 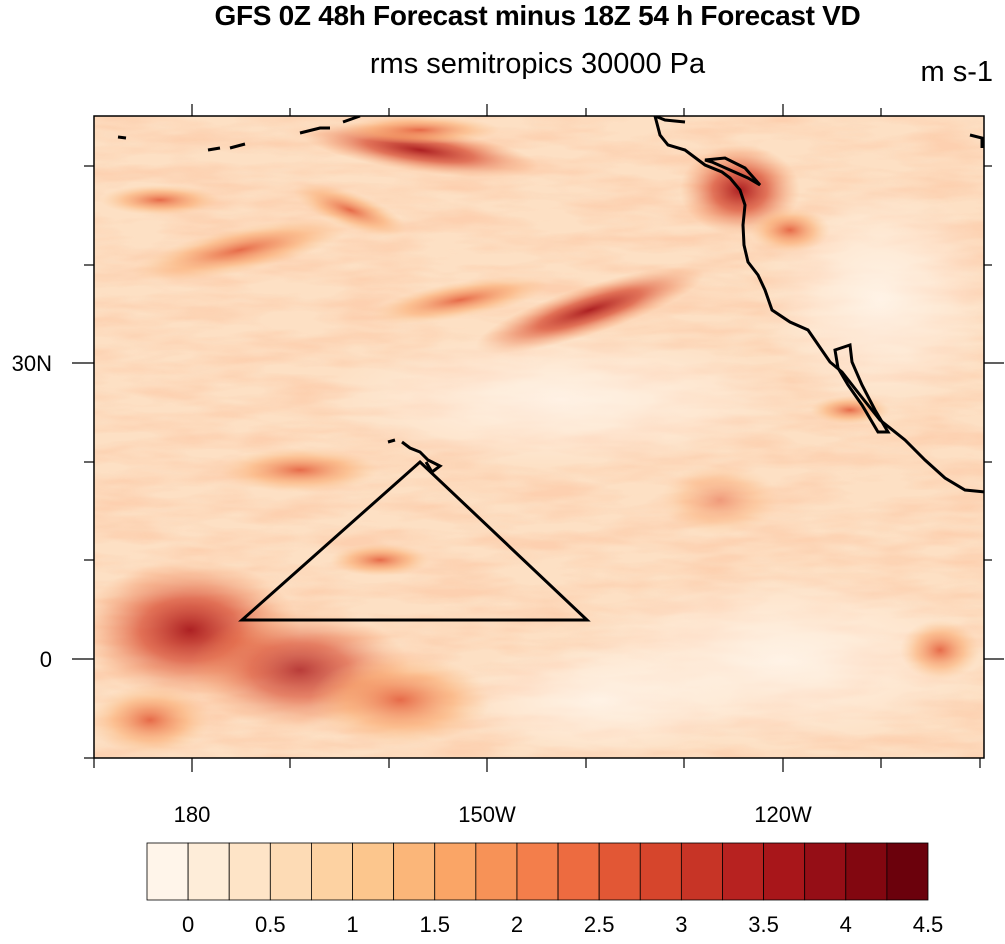 I want to click on colorbar-label: 0, so click(x=188, y=924).